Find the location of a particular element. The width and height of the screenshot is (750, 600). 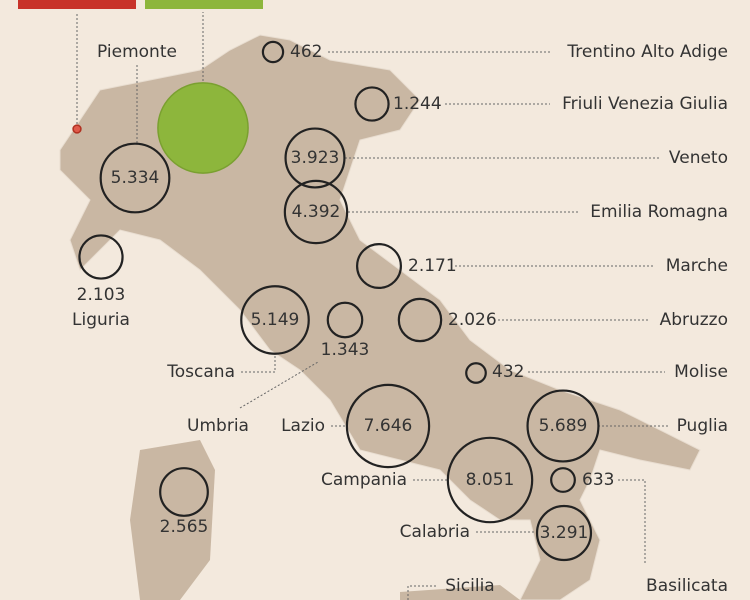

region-name: Piemonte is located at coordinates (137, 52).